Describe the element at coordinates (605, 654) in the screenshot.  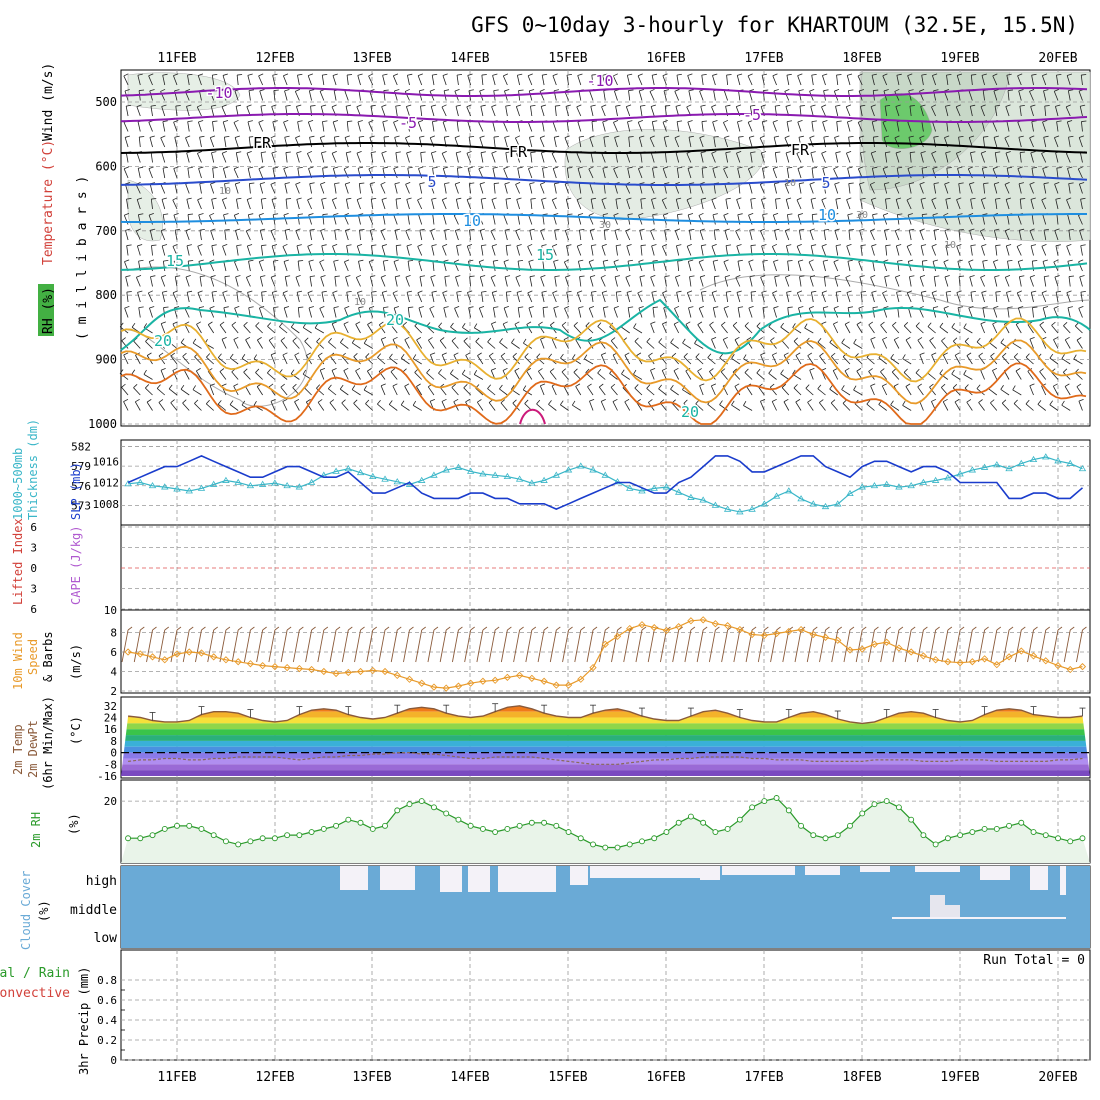
I see `wind-speed-line` at that location.